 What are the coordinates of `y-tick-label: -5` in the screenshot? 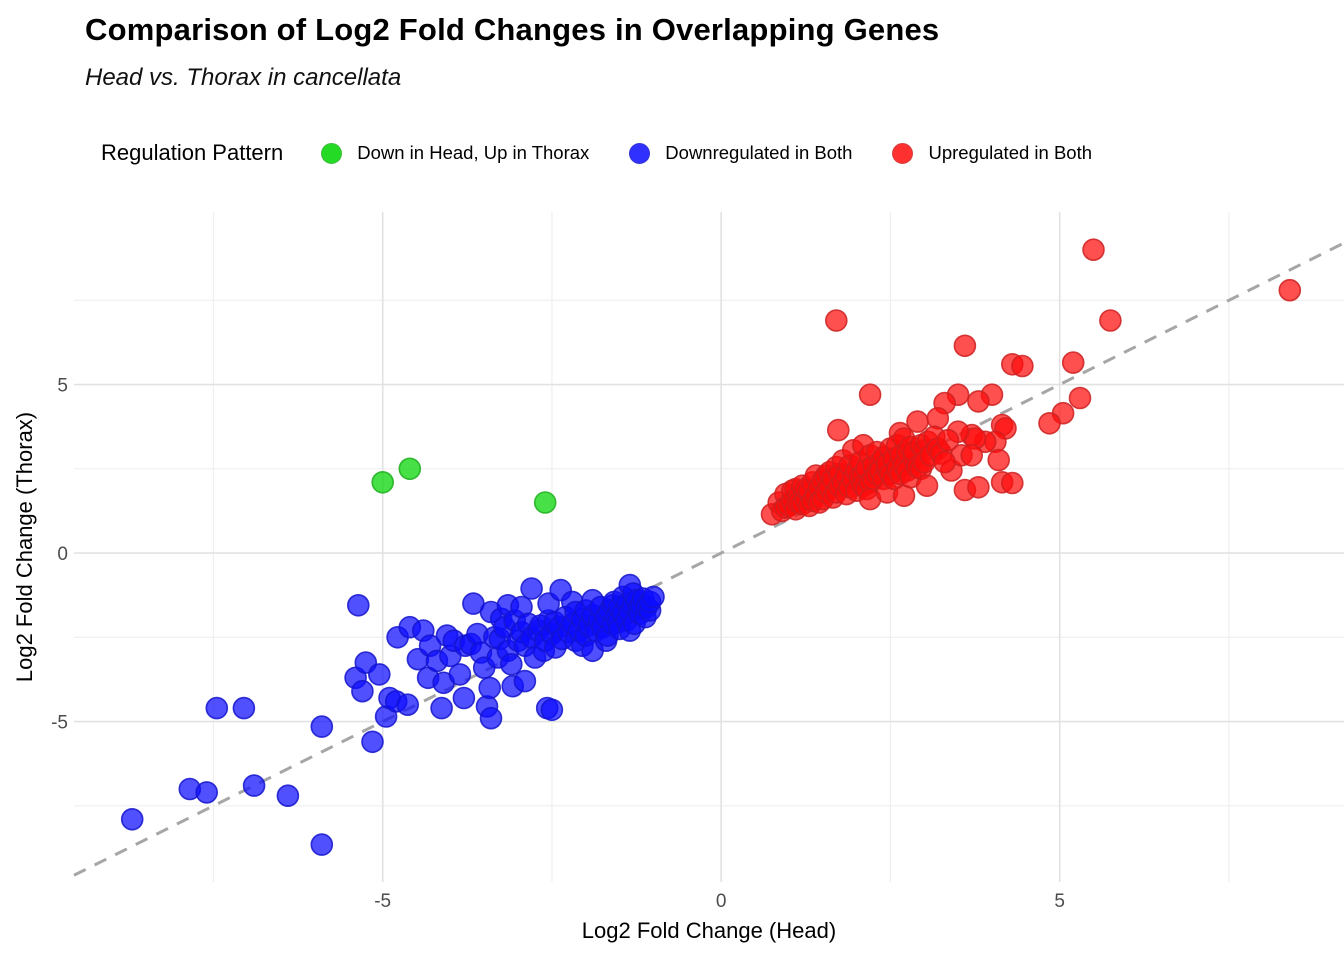 It's located at (59, 723).